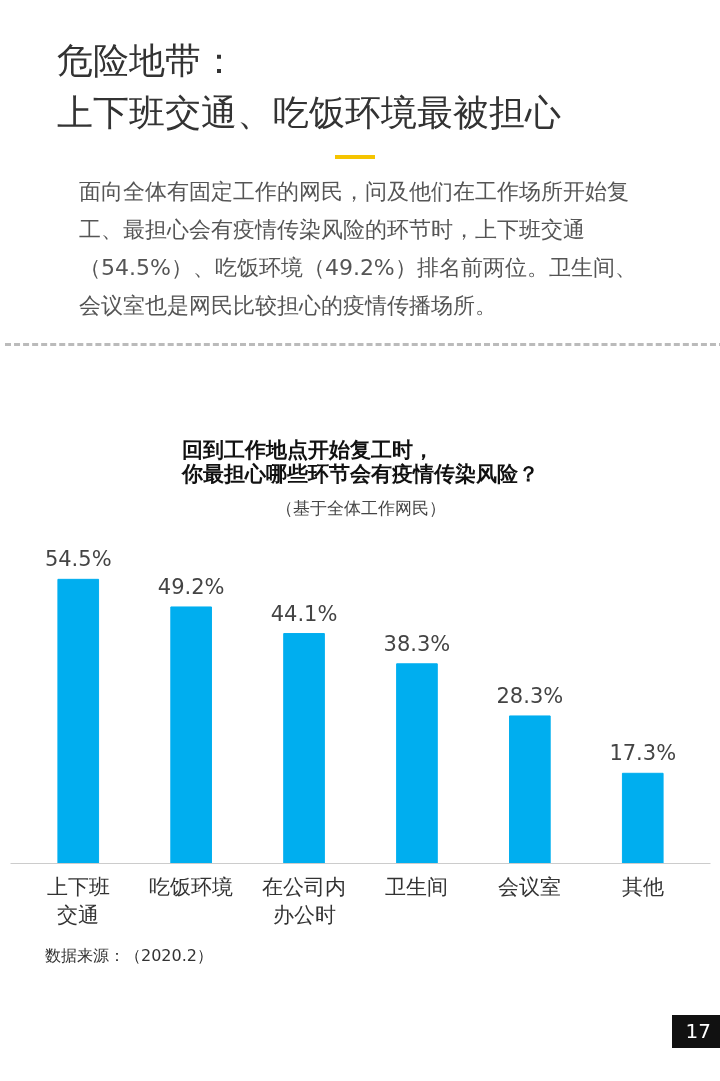 The image size is (720, 1081). I want to click on text: 危险地带：, so click(147, 61).